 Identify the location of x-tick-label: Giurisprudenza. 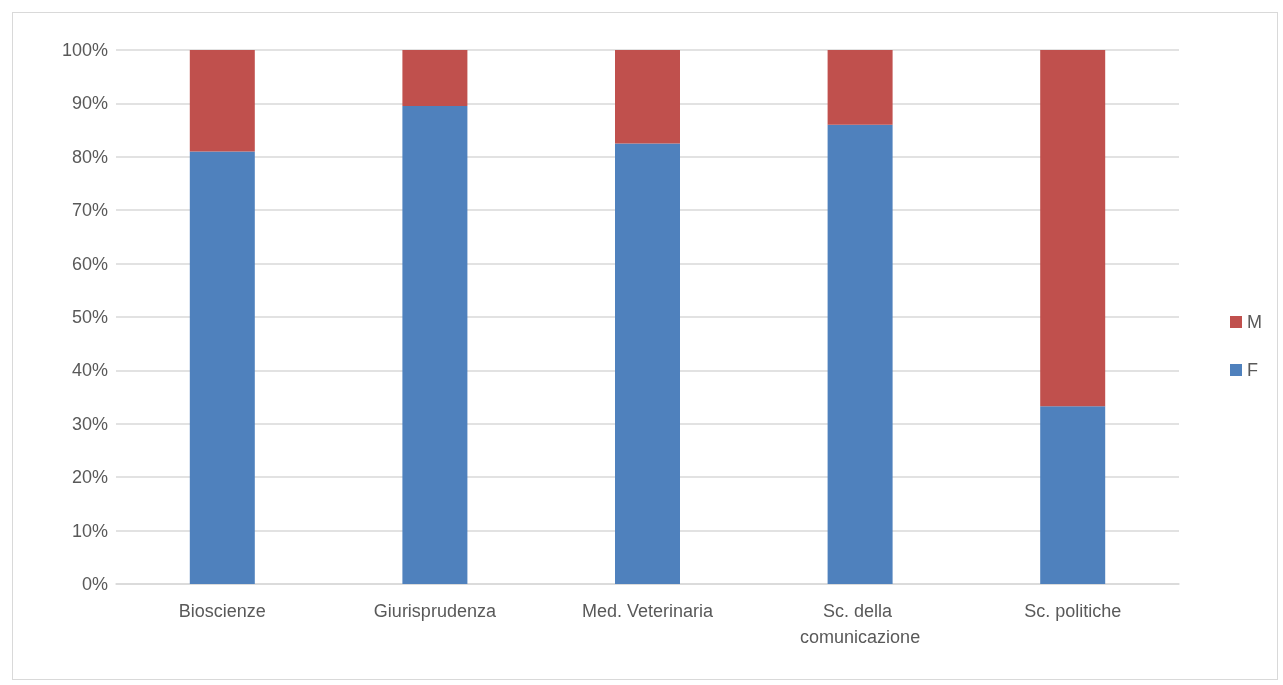
(435, 611).